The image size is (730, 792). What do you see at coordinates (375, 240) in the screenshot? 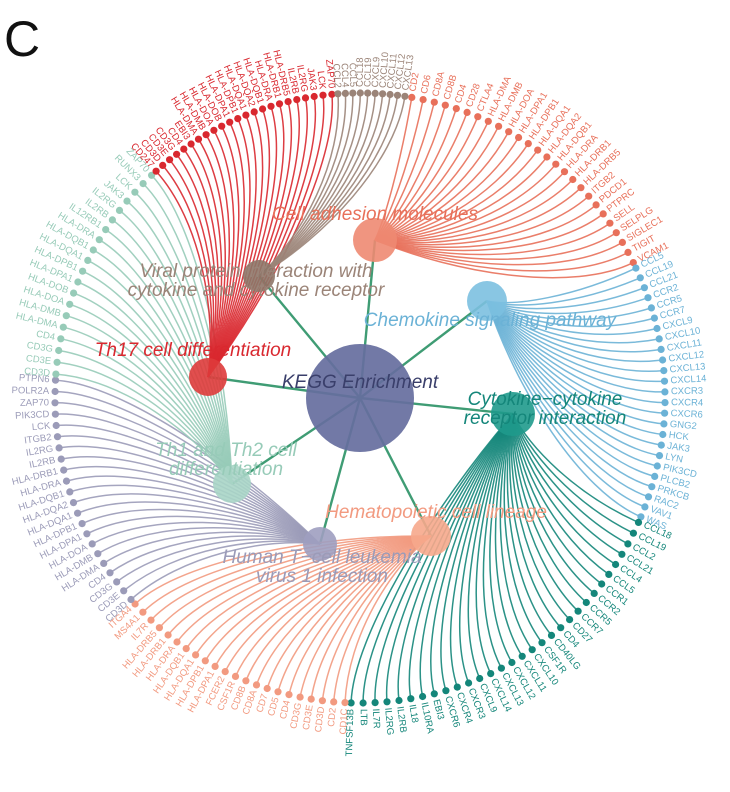
I see `pathway-node-cam` at bounding box center [375, 240].